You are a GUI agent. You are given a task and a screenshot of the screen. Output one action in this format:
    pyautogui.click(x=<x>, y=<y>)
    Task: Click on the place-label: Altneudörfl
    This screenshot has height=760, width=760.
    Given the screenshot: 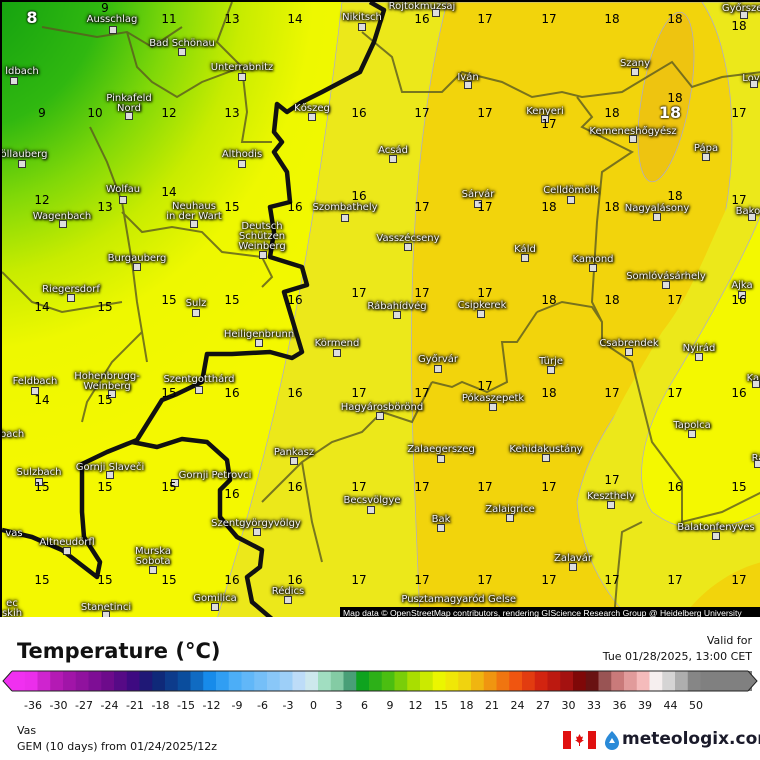 What is the action you would take?
    pyautogui.click(x=67, y=542)
    